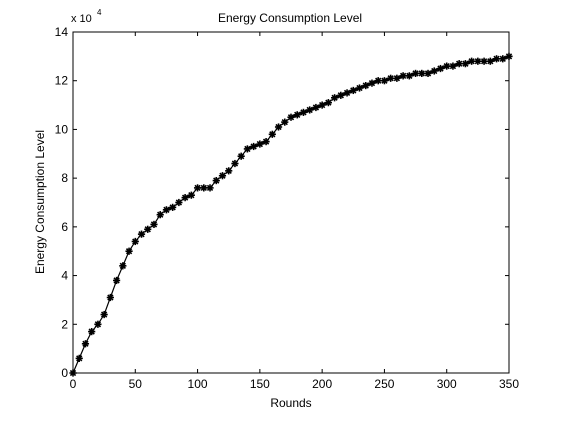 This screenshot has height=425, width=561. I want to click on y-tick-label: 6, so click(64, 227).